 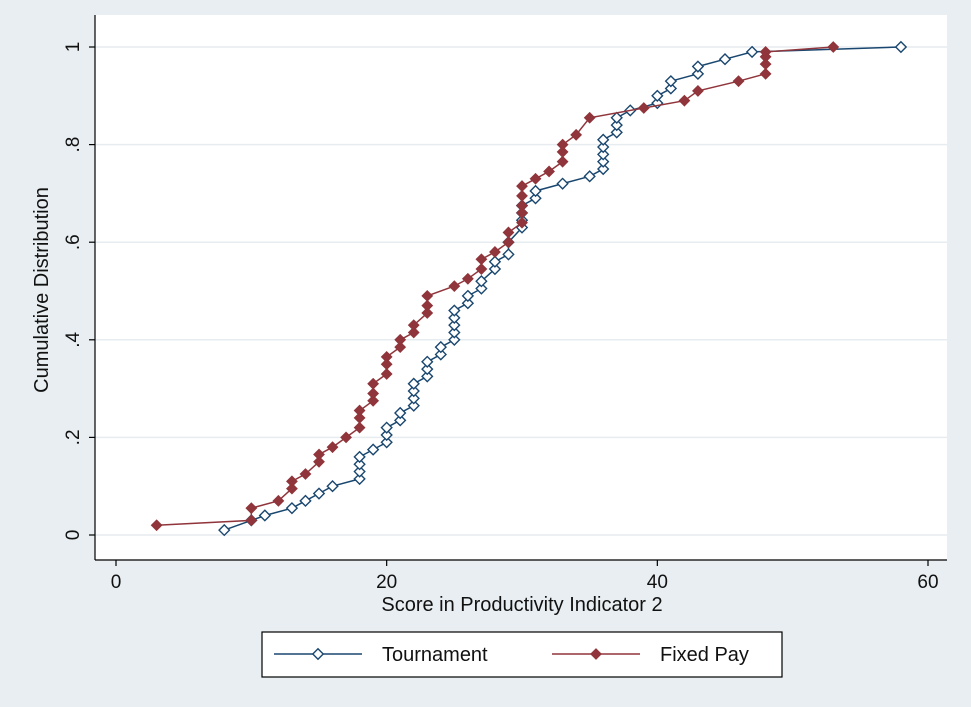 What do you see at coordinates (521, 605) in the screenshot?
I see `x-axis-label: Score in Productivity Indicator 2` at bounding box center [521, 605].